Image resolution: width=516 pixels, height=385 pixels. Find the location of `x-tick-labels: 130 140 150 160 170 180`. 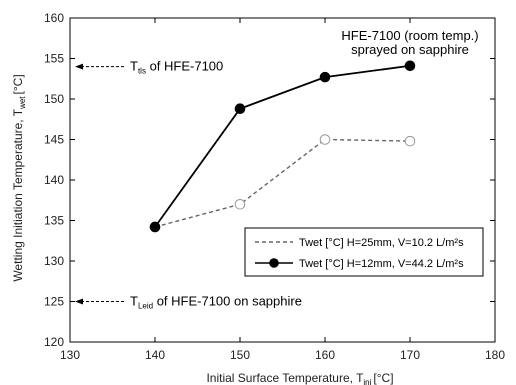

x-tick-labels: 130 140 150 160 170 180 is located at coordinates (282, 355).